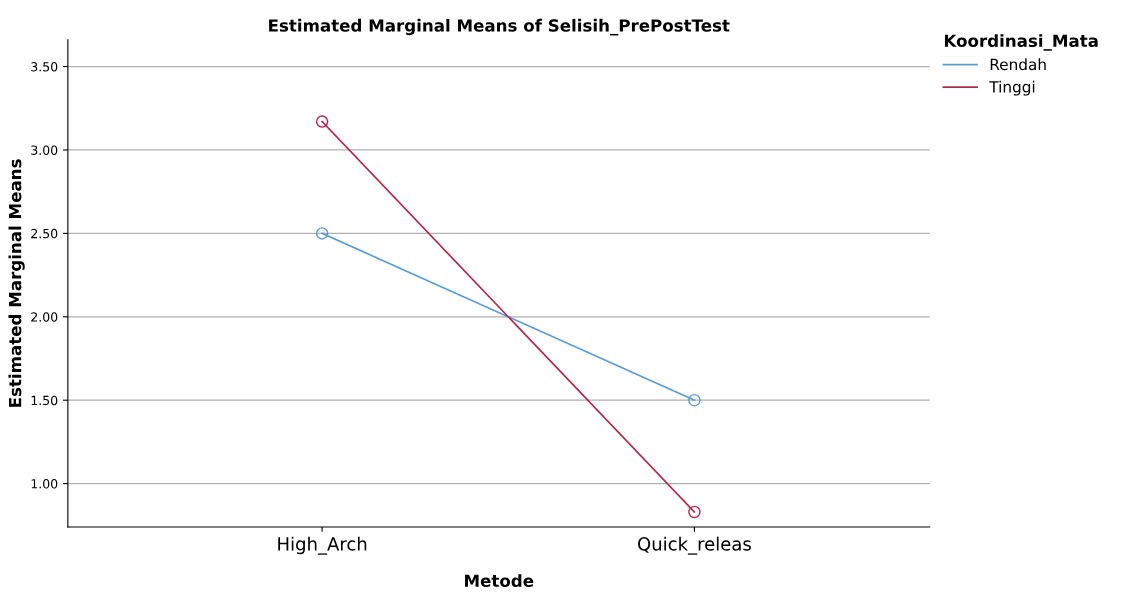  Describe the element at coordinates (44, 233) in the screenshot. I see `y-tick-label: 2.50` at that location.